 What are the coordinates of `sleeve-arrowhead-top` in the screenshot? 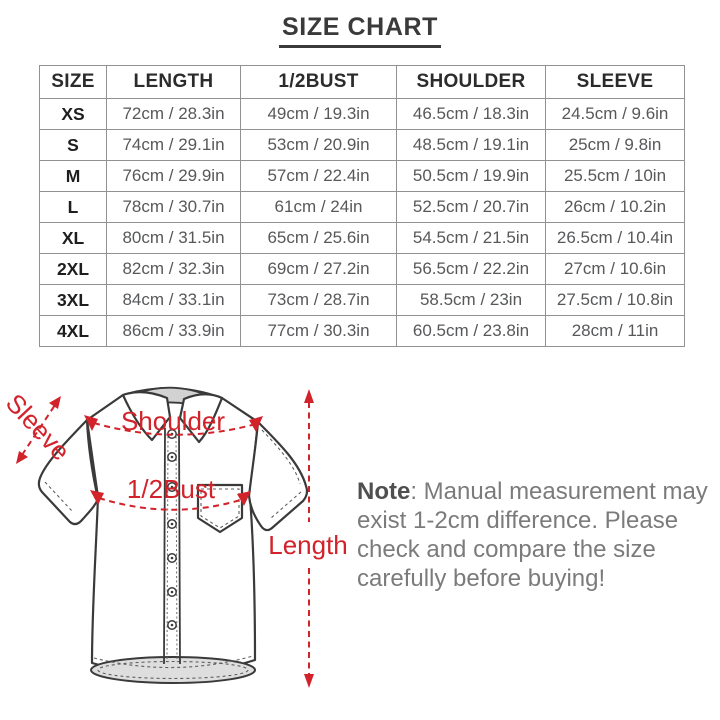 It's located at (55, 402).